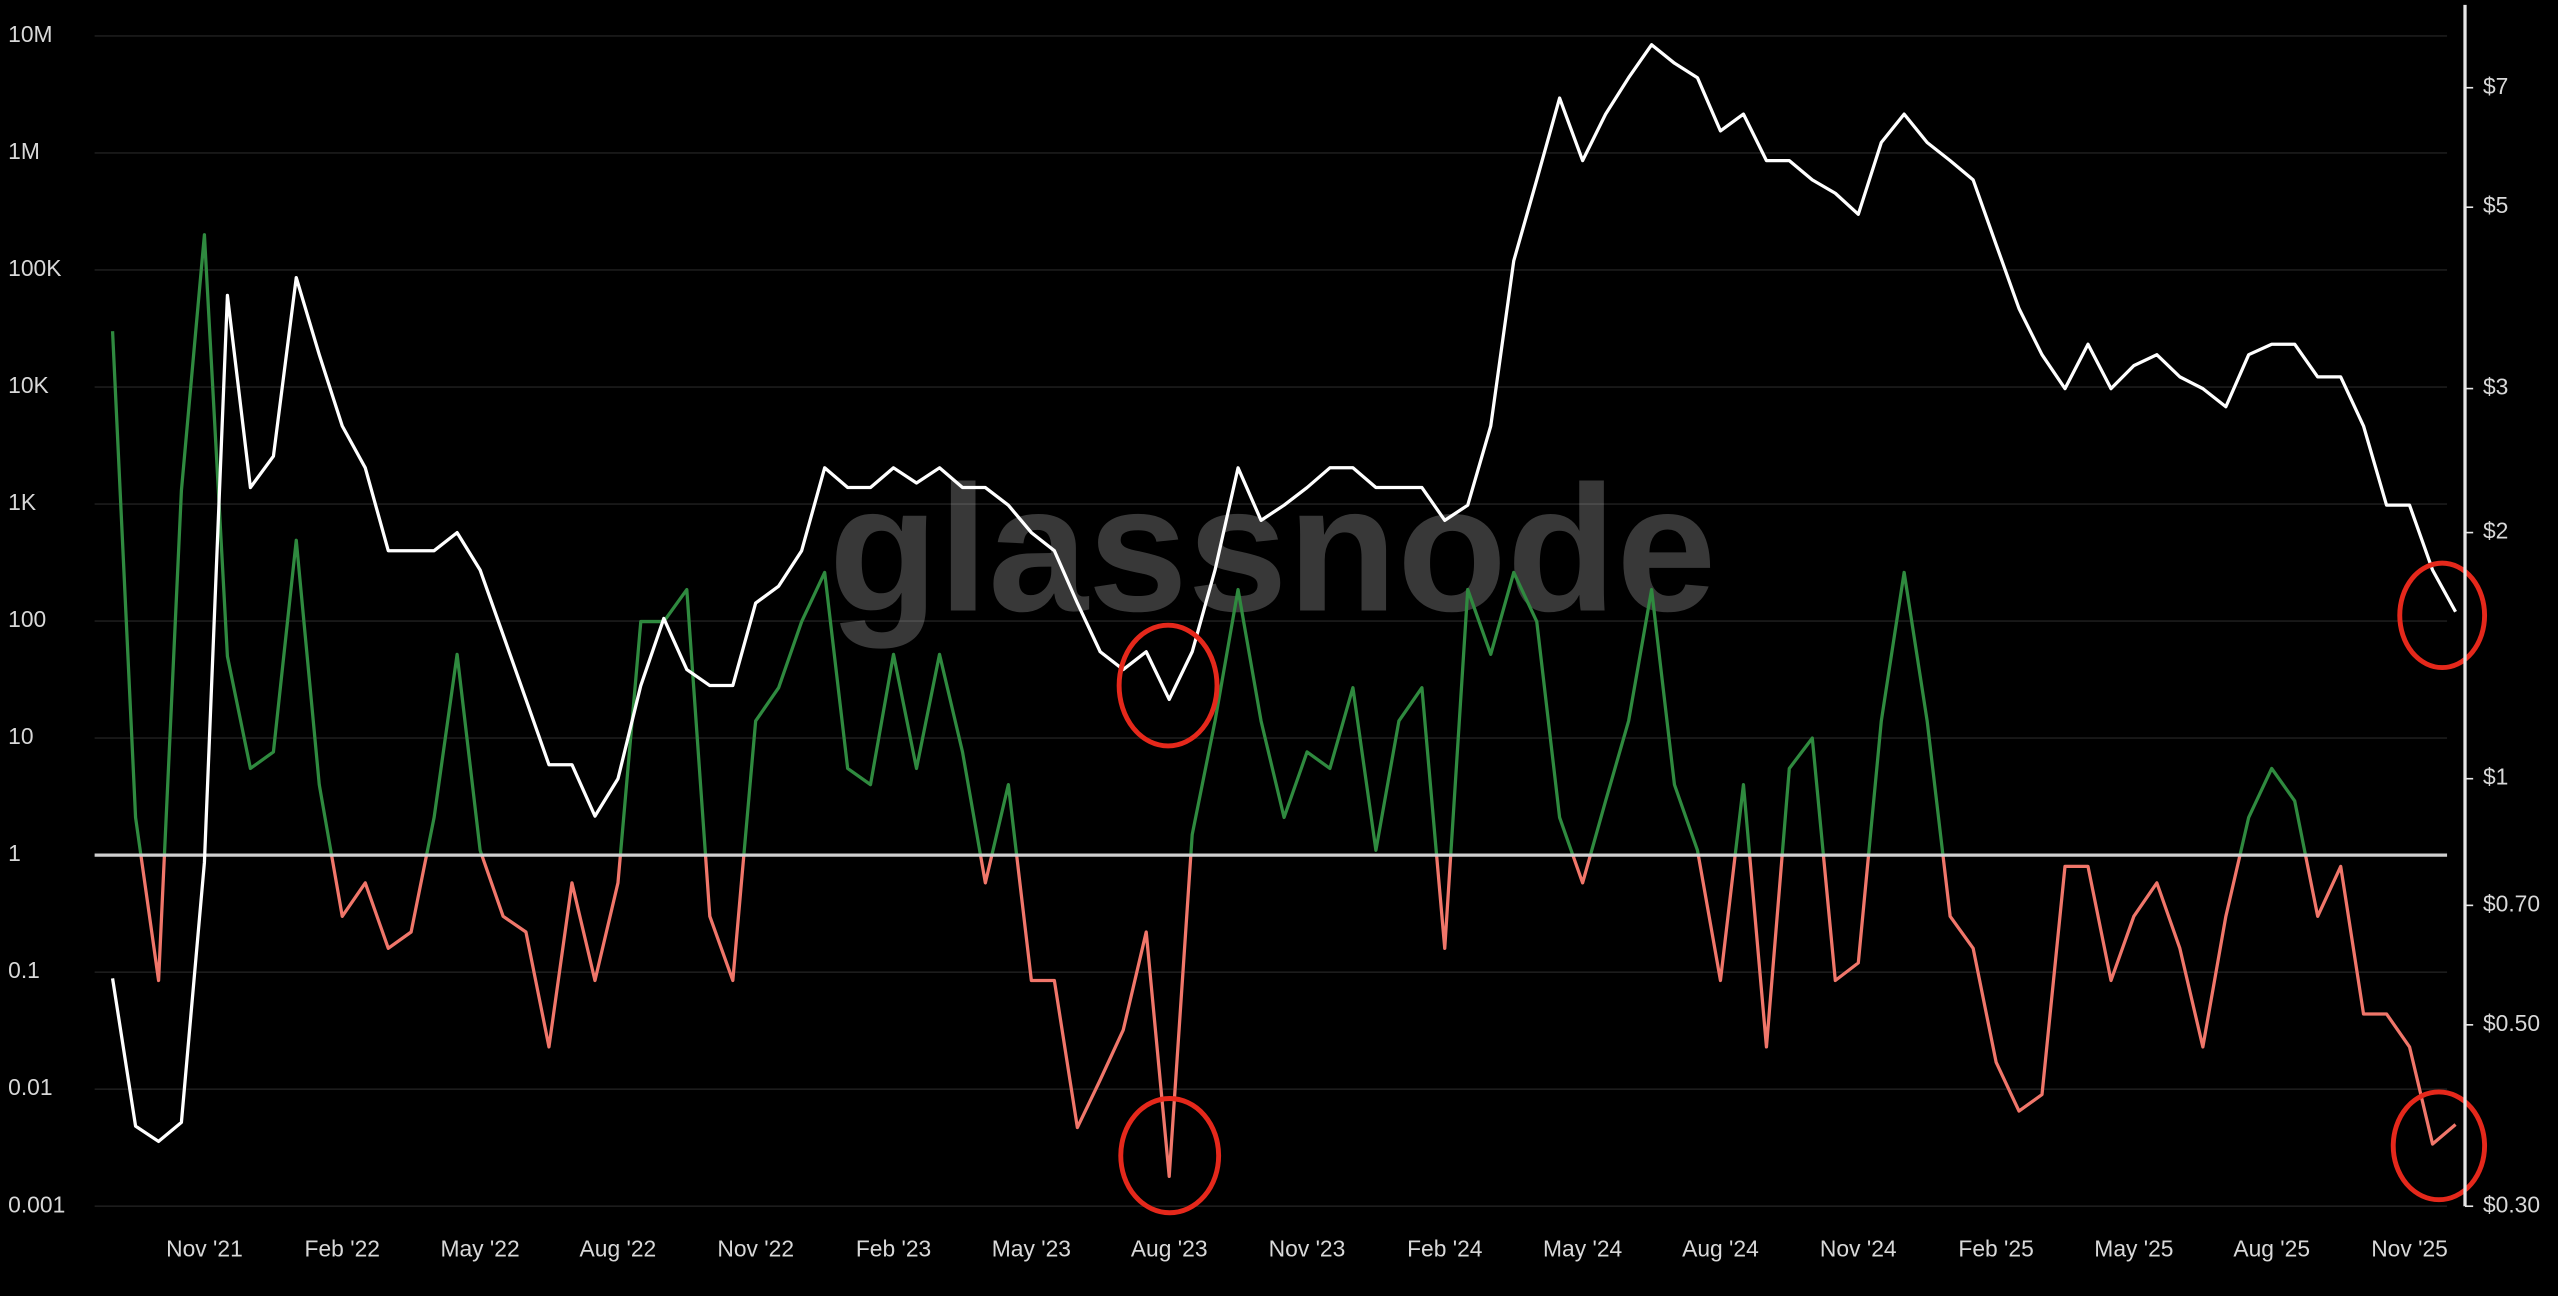 The width and height of the screenshot is (2558, 1296). I want to click on x-tick-label: Feb '22, so click(342, 1248).